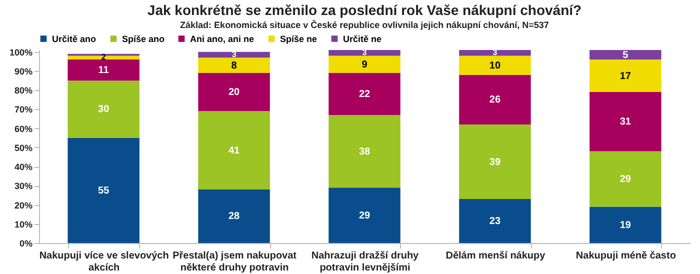 This screenshot has height=274, width=700. What do you see at coordinates (364, 24) in the screenshot?
I see `chart-subtitle: Základ: Ekonomická situace v České republice ovlivnila jejich nákupní chování, N=537` at bounding box center [364, 24].